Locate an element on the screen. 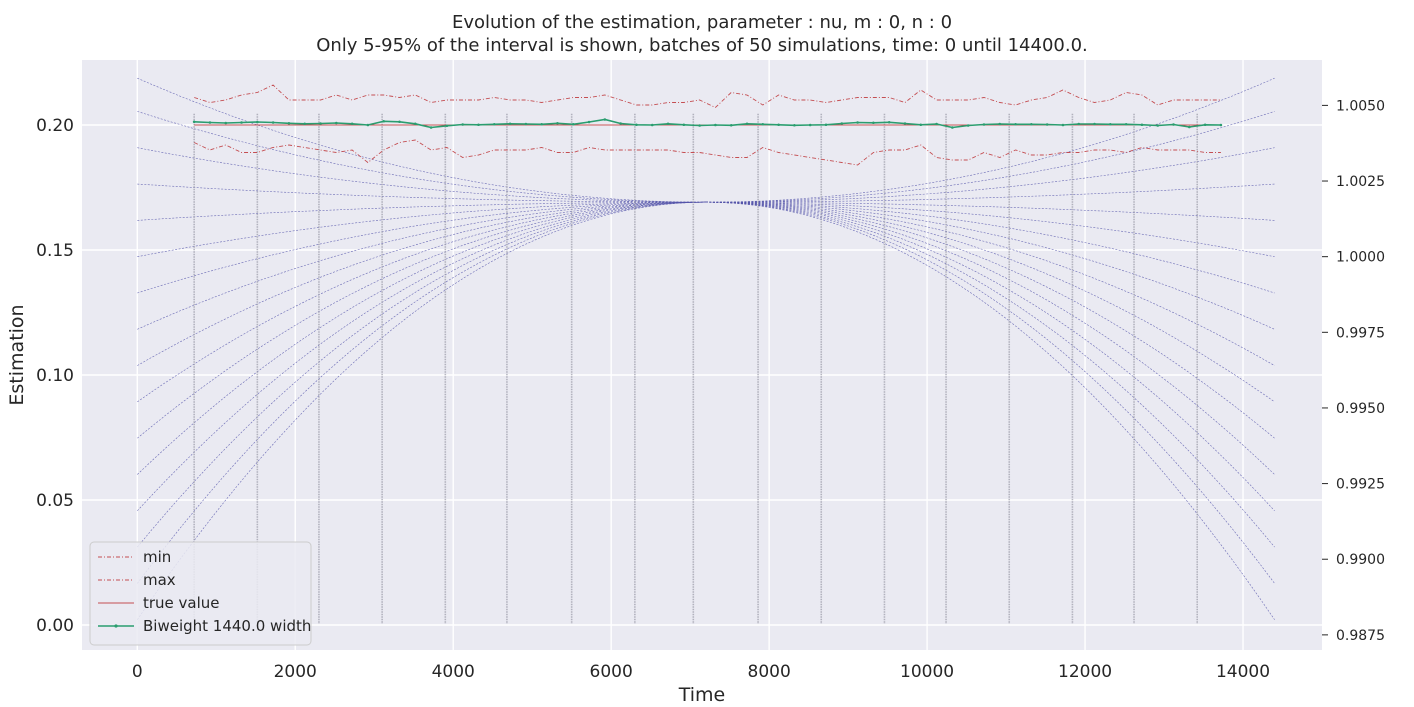  y-tick-label: 0.00 is located at coordinates (55, 626).